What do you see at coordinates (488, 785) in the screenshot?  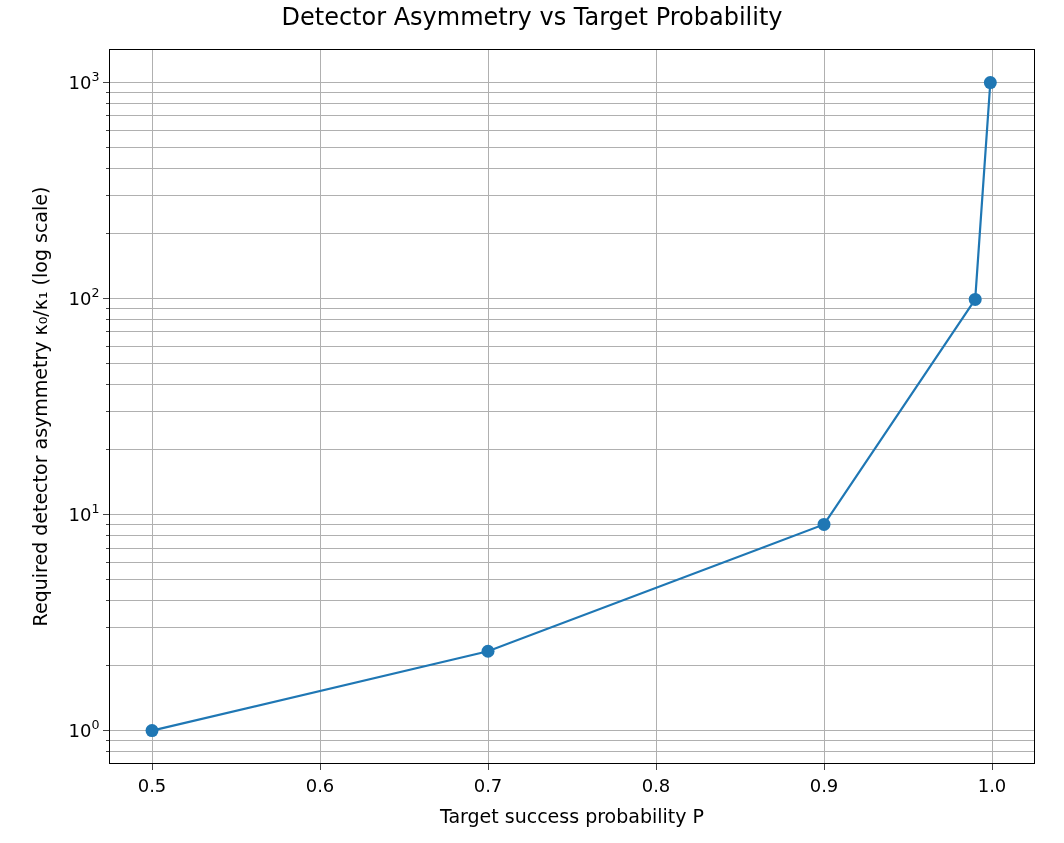 I see `x-tick-label: 0.7` at bounding box center [488, 785].